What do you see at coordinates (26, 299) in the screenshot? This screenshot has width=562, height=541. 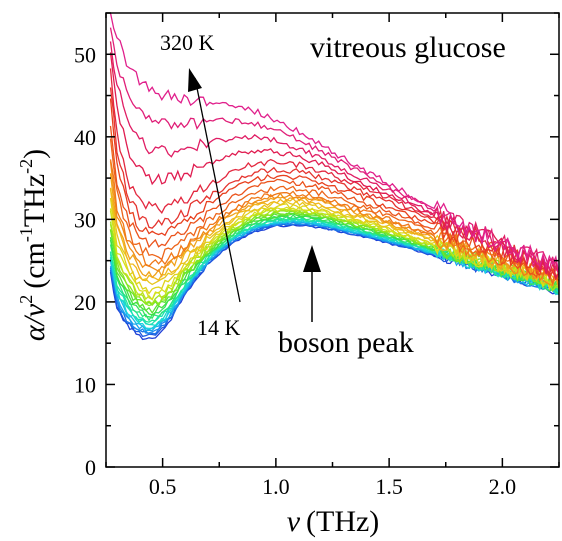 I see `y-axis-exponent: 2` at bounding box center [26, 299].